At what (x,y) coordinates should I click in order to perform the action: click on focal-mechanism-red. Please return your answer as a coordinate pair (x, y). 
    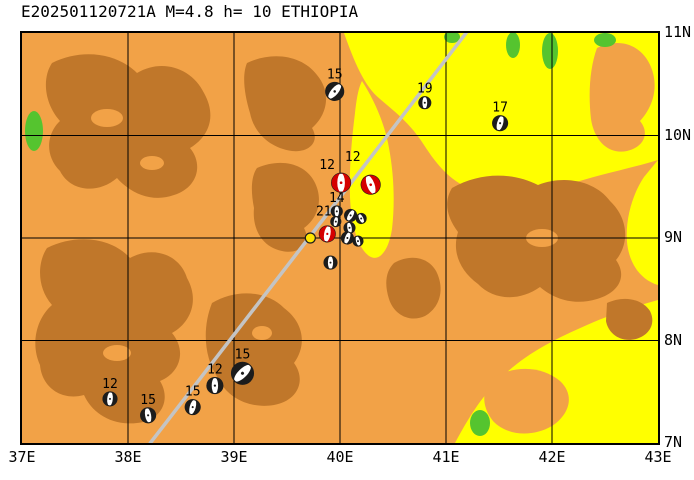
    Looking at the image, I should click on (327, 234).